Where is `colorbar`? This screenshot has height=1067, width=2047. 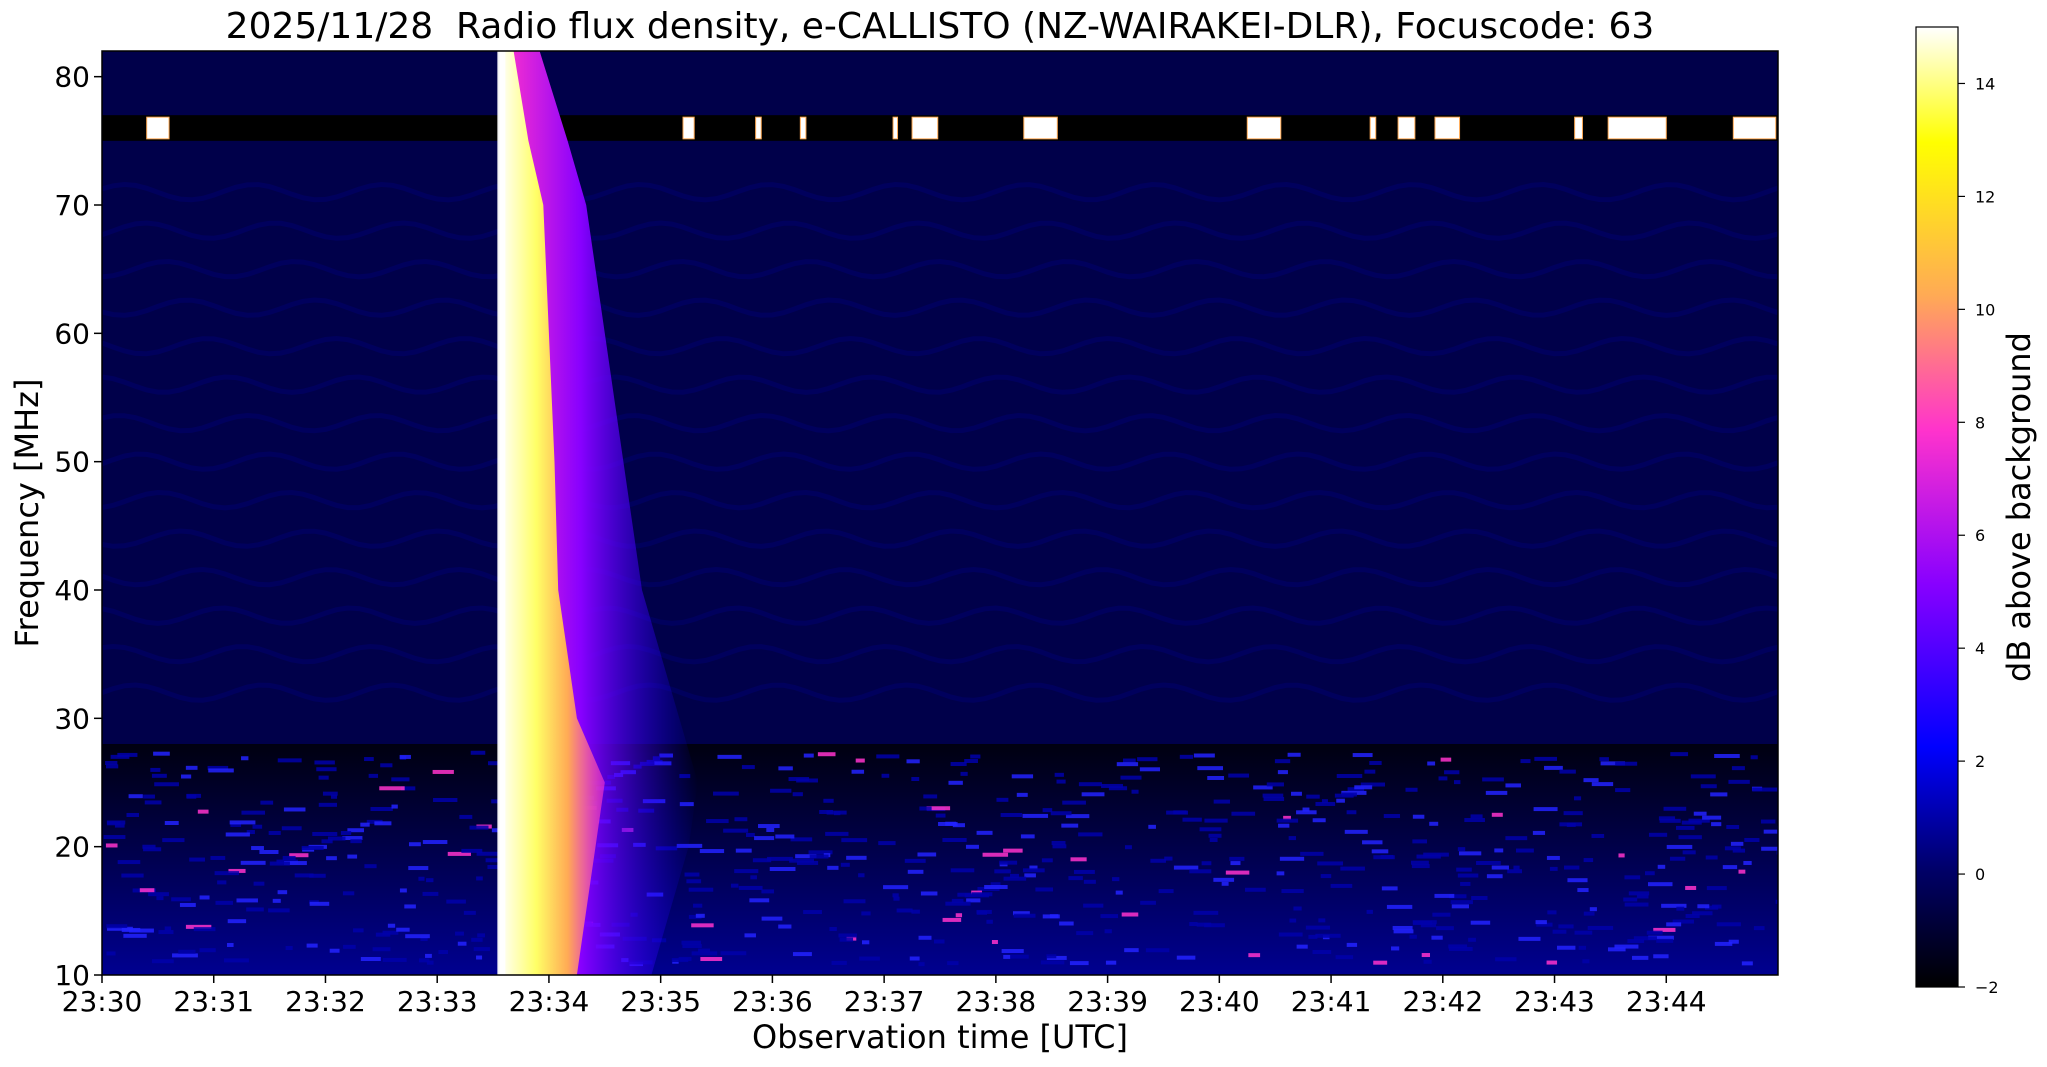 colorbar is located at coordinates (1937, 507).